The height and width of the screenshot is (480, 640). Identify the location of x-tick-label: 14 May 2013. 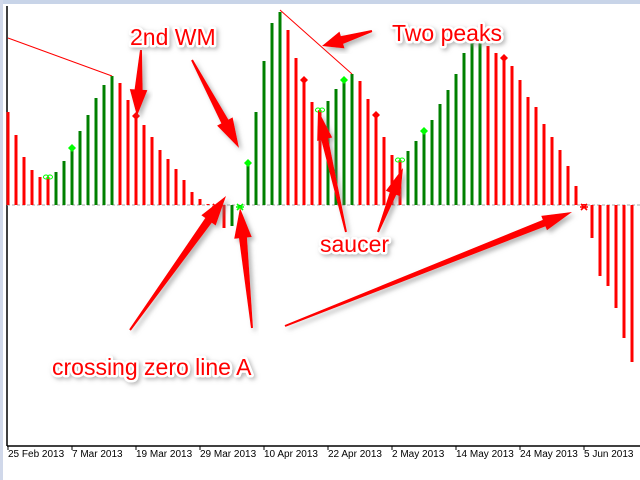
(485, 454).